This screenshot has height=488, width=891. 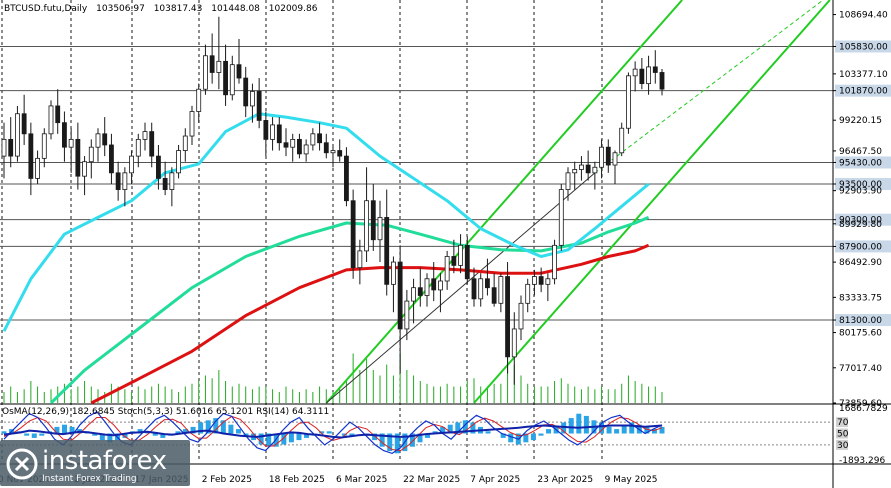 I want to click on logo-word: instaforex, so click(x=104, y=461).